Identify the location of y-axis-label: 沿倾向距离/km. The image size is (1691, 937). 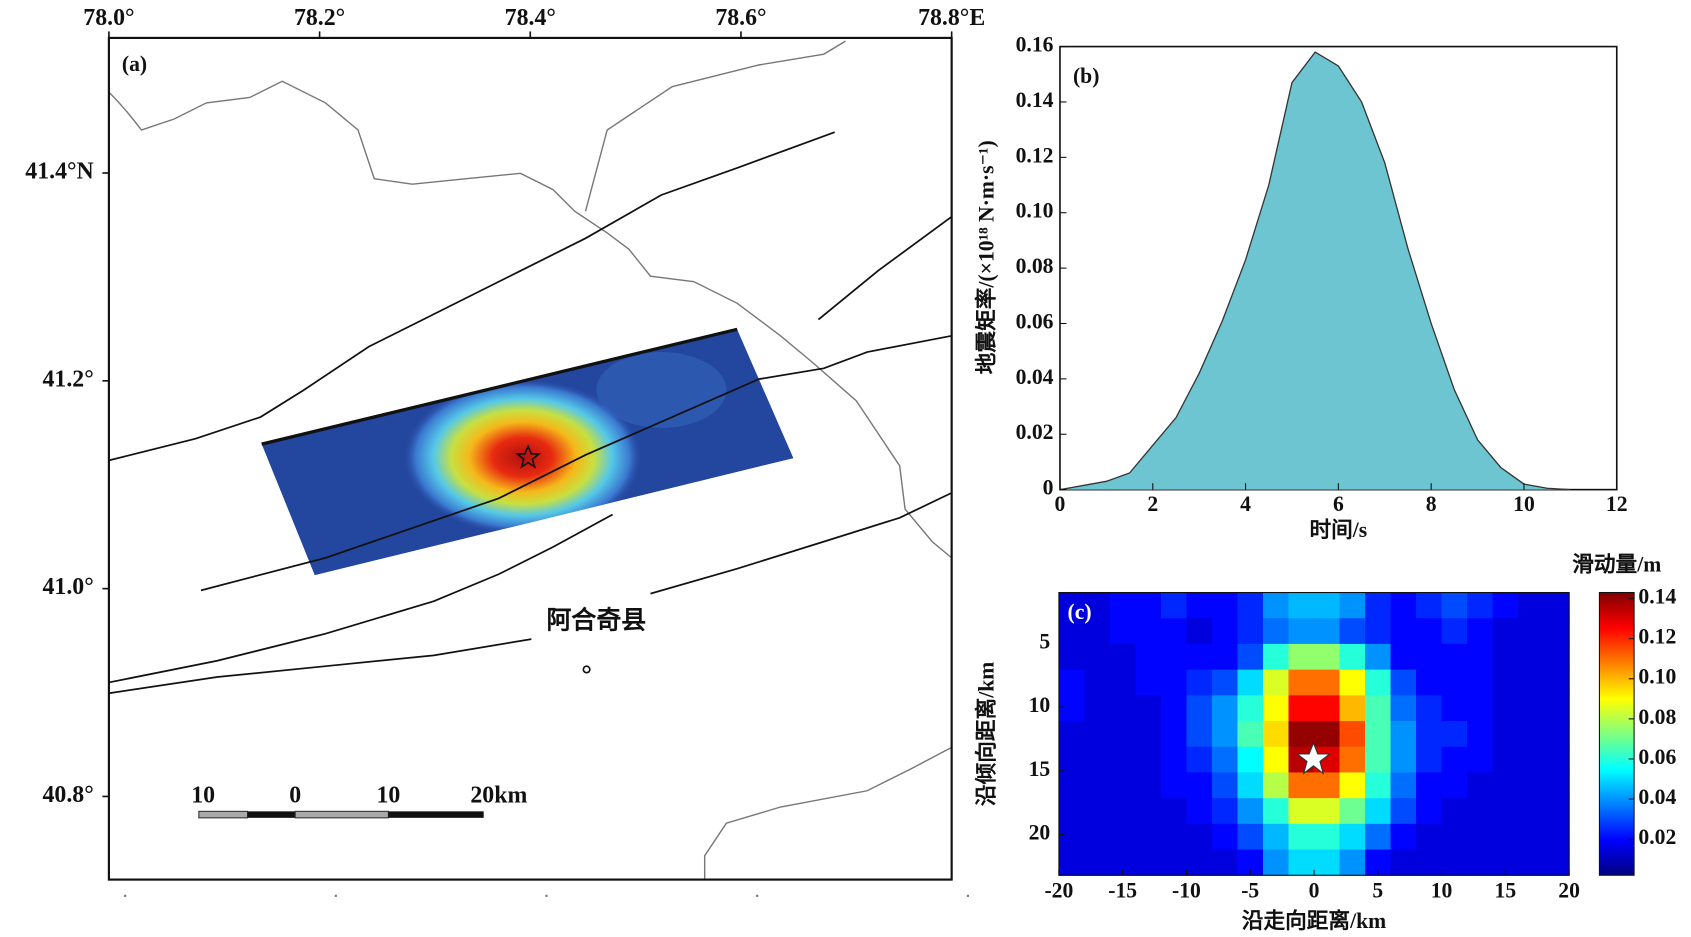
(985, 734).